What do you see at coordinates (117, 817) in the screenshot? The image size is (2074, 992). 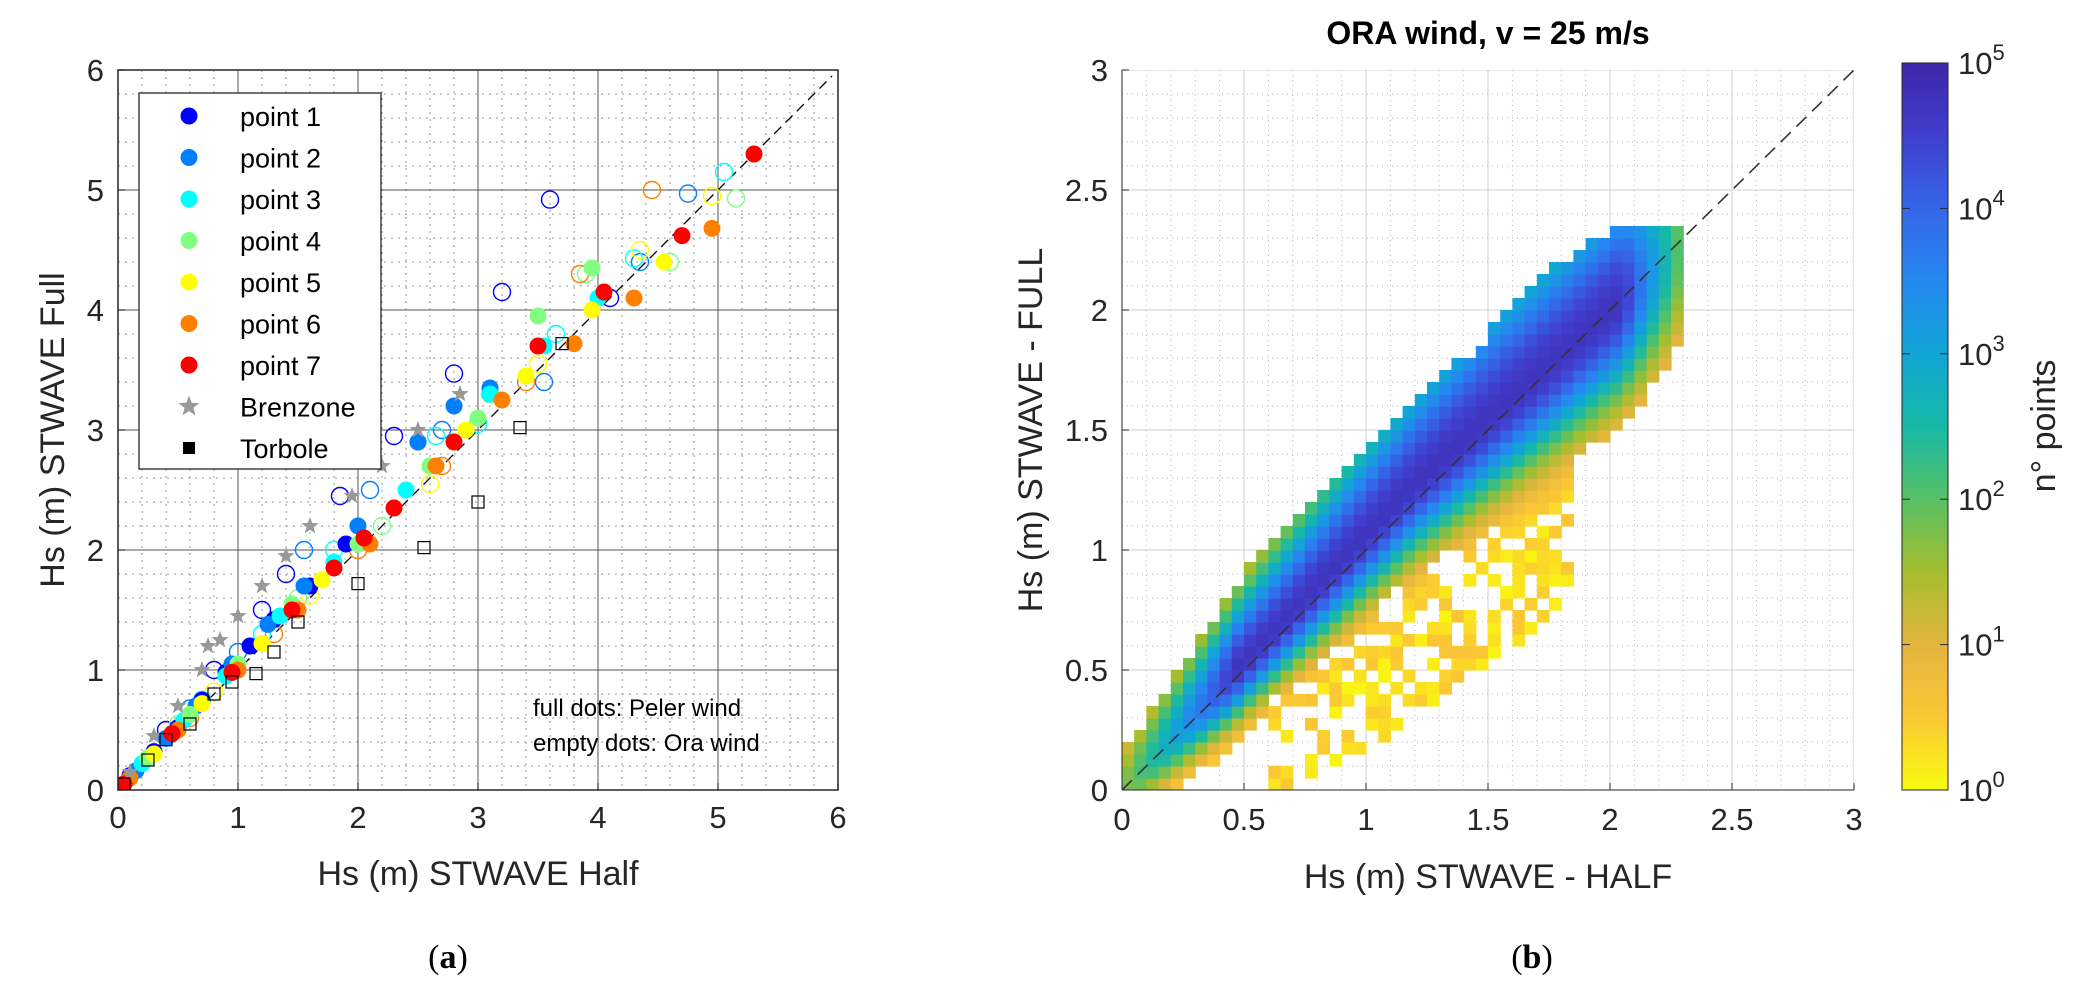 I see `x-tick-label: 0` at bounding box center [117, 817].